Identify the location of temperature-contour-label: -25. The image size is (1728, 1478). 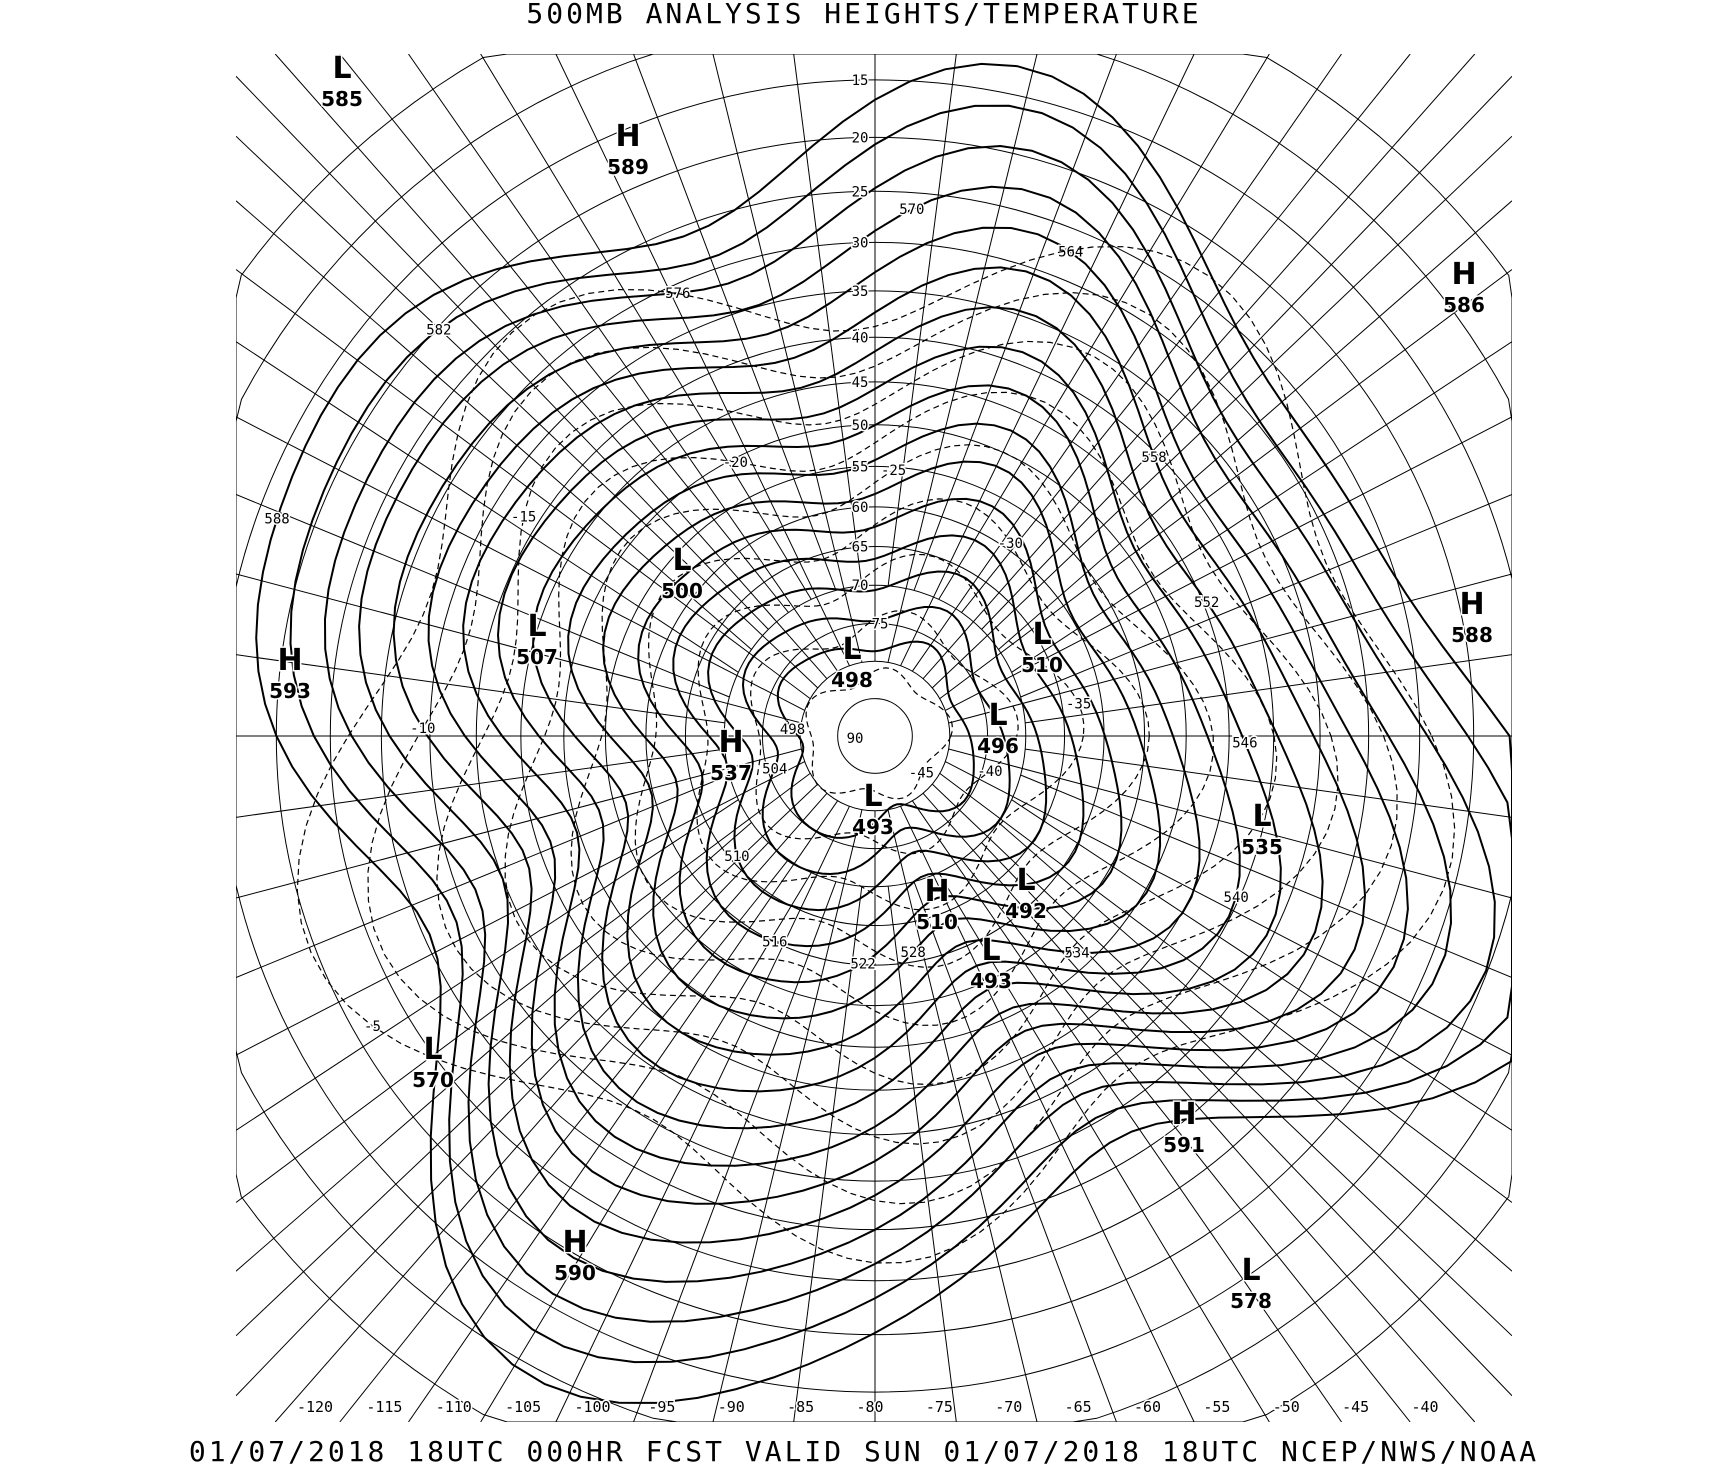
(893, 471).